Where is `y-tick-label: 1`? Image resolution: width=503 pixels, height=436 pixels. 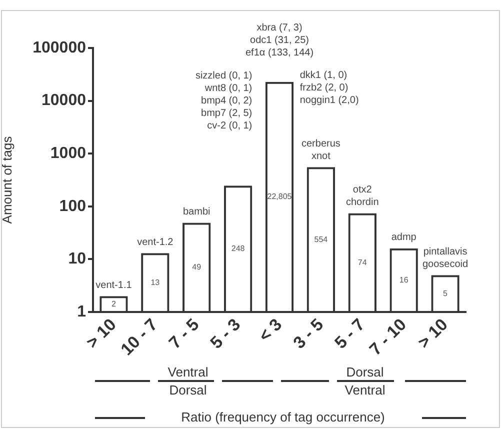 y-tick-label: 1 is located at coordinates (81, 311).